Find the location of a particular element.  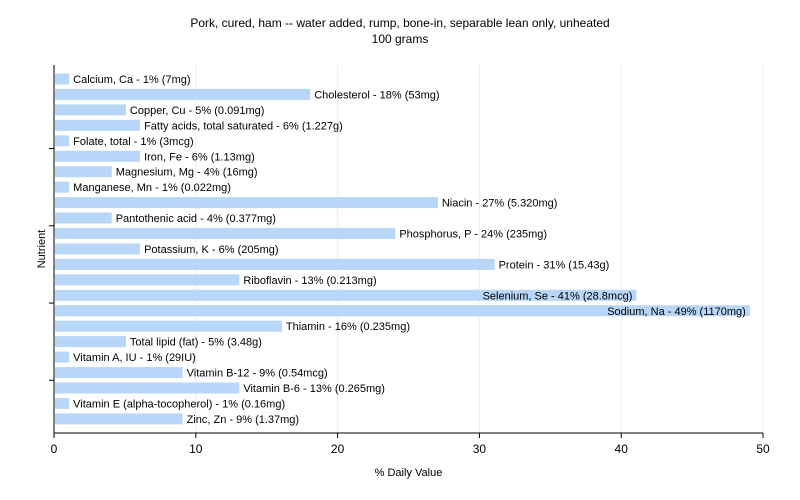

x-axis-title: % Daily Value is located at coordinates (409, 473).